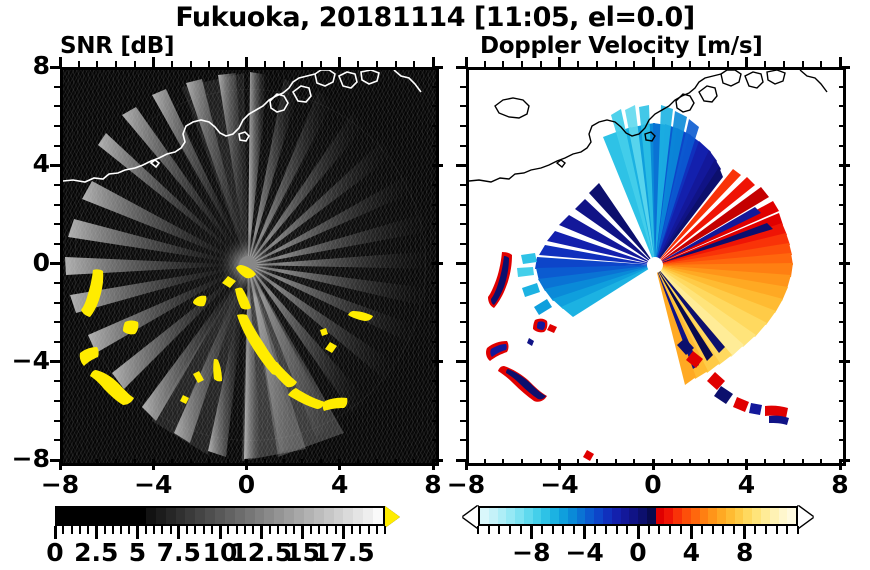 Image resolution: width=870 pixels, height=570 pixels. I want to click on snr-colorbar-gradient, so click(220, 516).